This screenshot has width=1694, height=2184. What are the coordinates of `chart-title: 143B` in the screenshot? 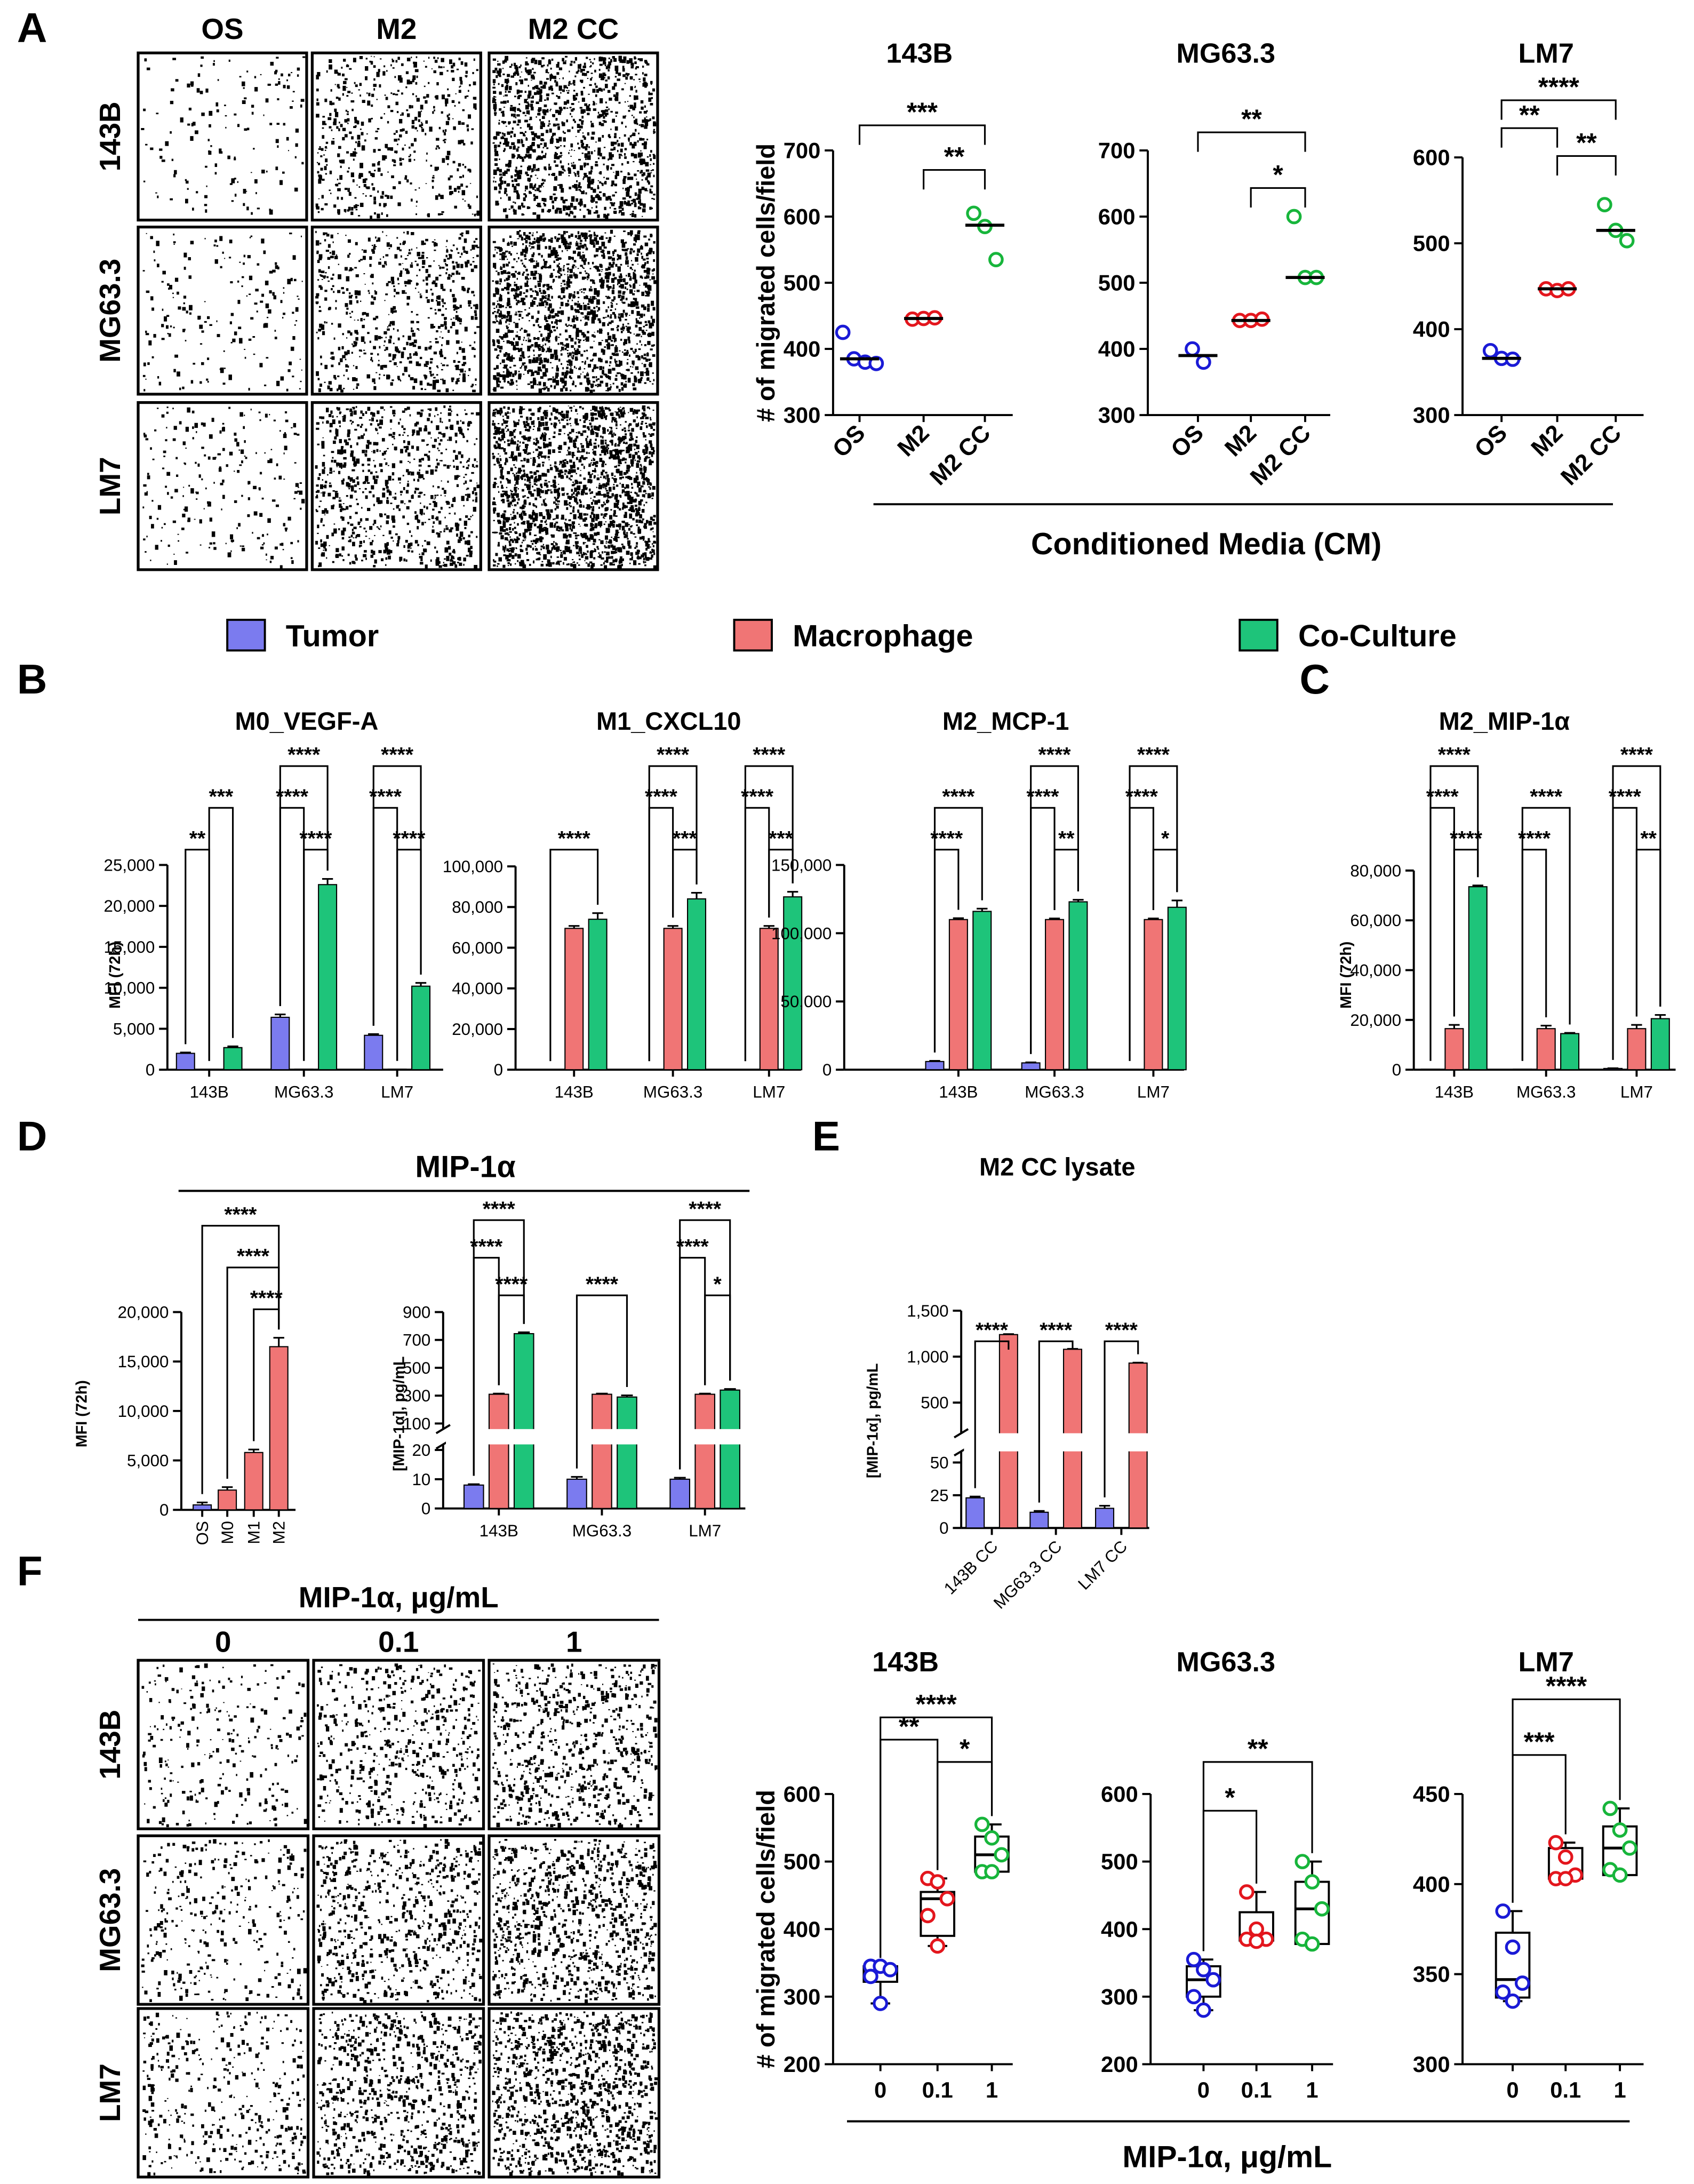 It's located at (905, 1662).